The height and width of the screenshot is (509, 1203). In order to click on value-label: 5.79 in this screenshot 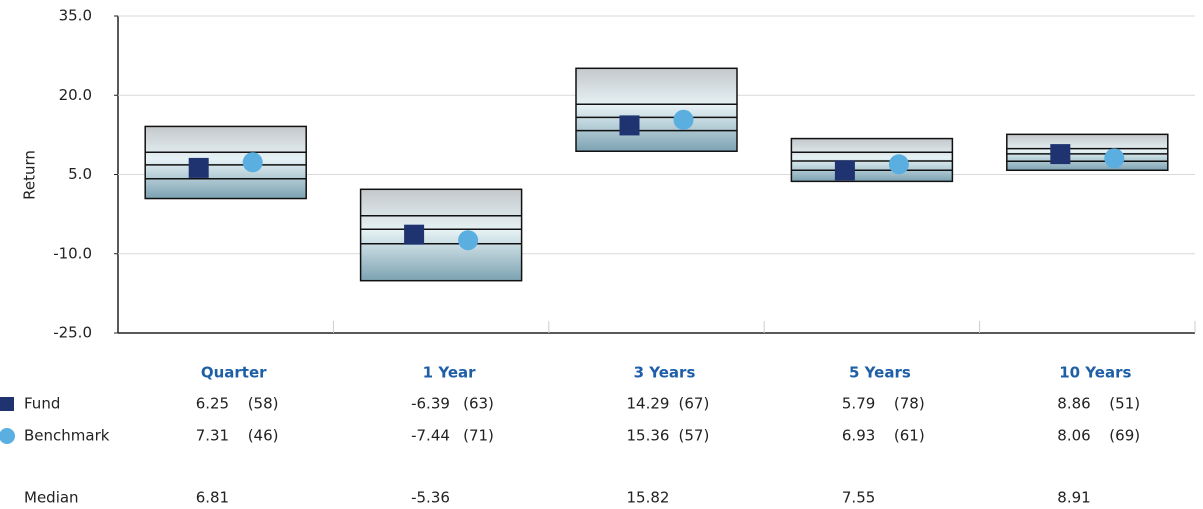, I will do `click(858, 404)`.